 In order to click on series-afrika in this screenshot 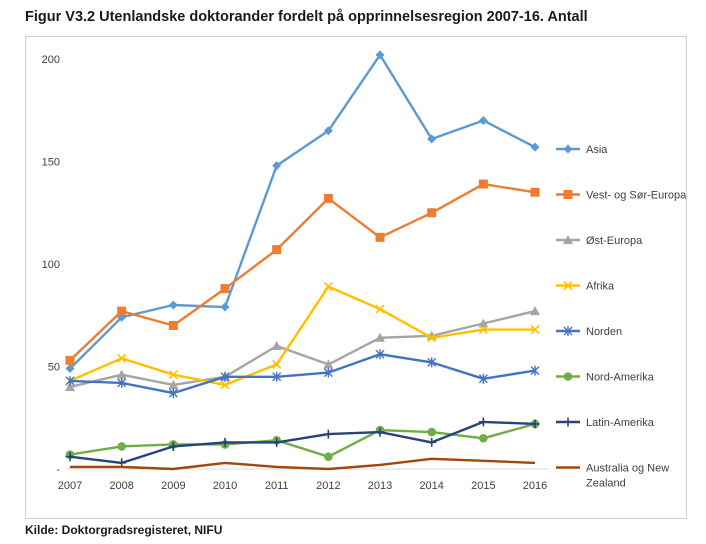, I will do `click(302, 335)`.